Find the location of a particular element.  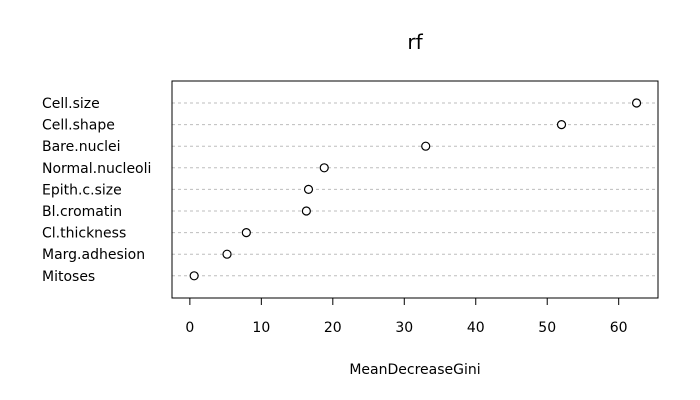

category-label: Cl.thickness is located at coordinates (84, 234).